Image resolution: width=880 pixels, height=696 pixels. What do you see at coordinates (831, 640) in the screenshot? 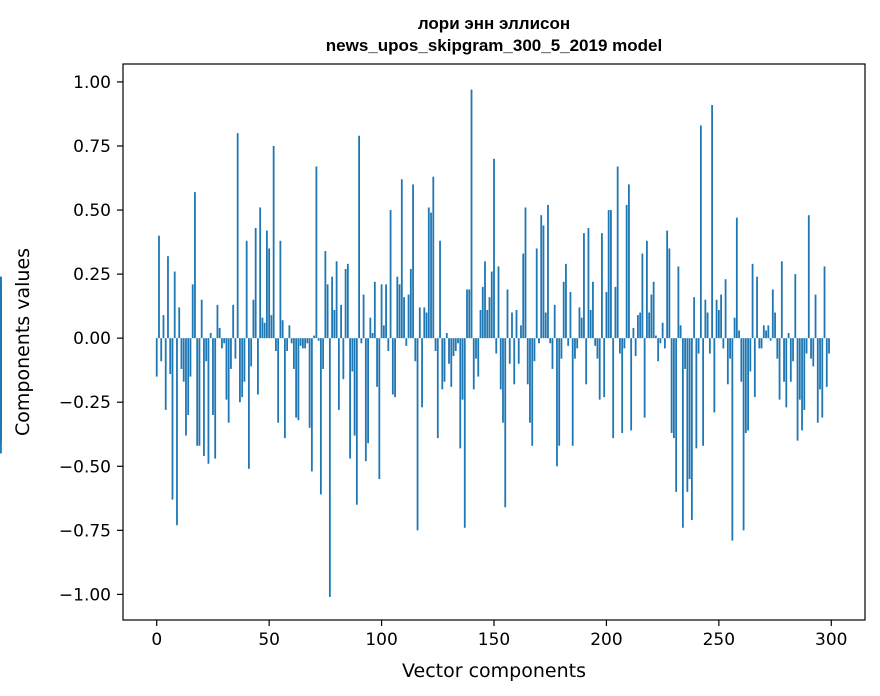
I see `x-tick-label: 300` at bounding box center [831, 640].